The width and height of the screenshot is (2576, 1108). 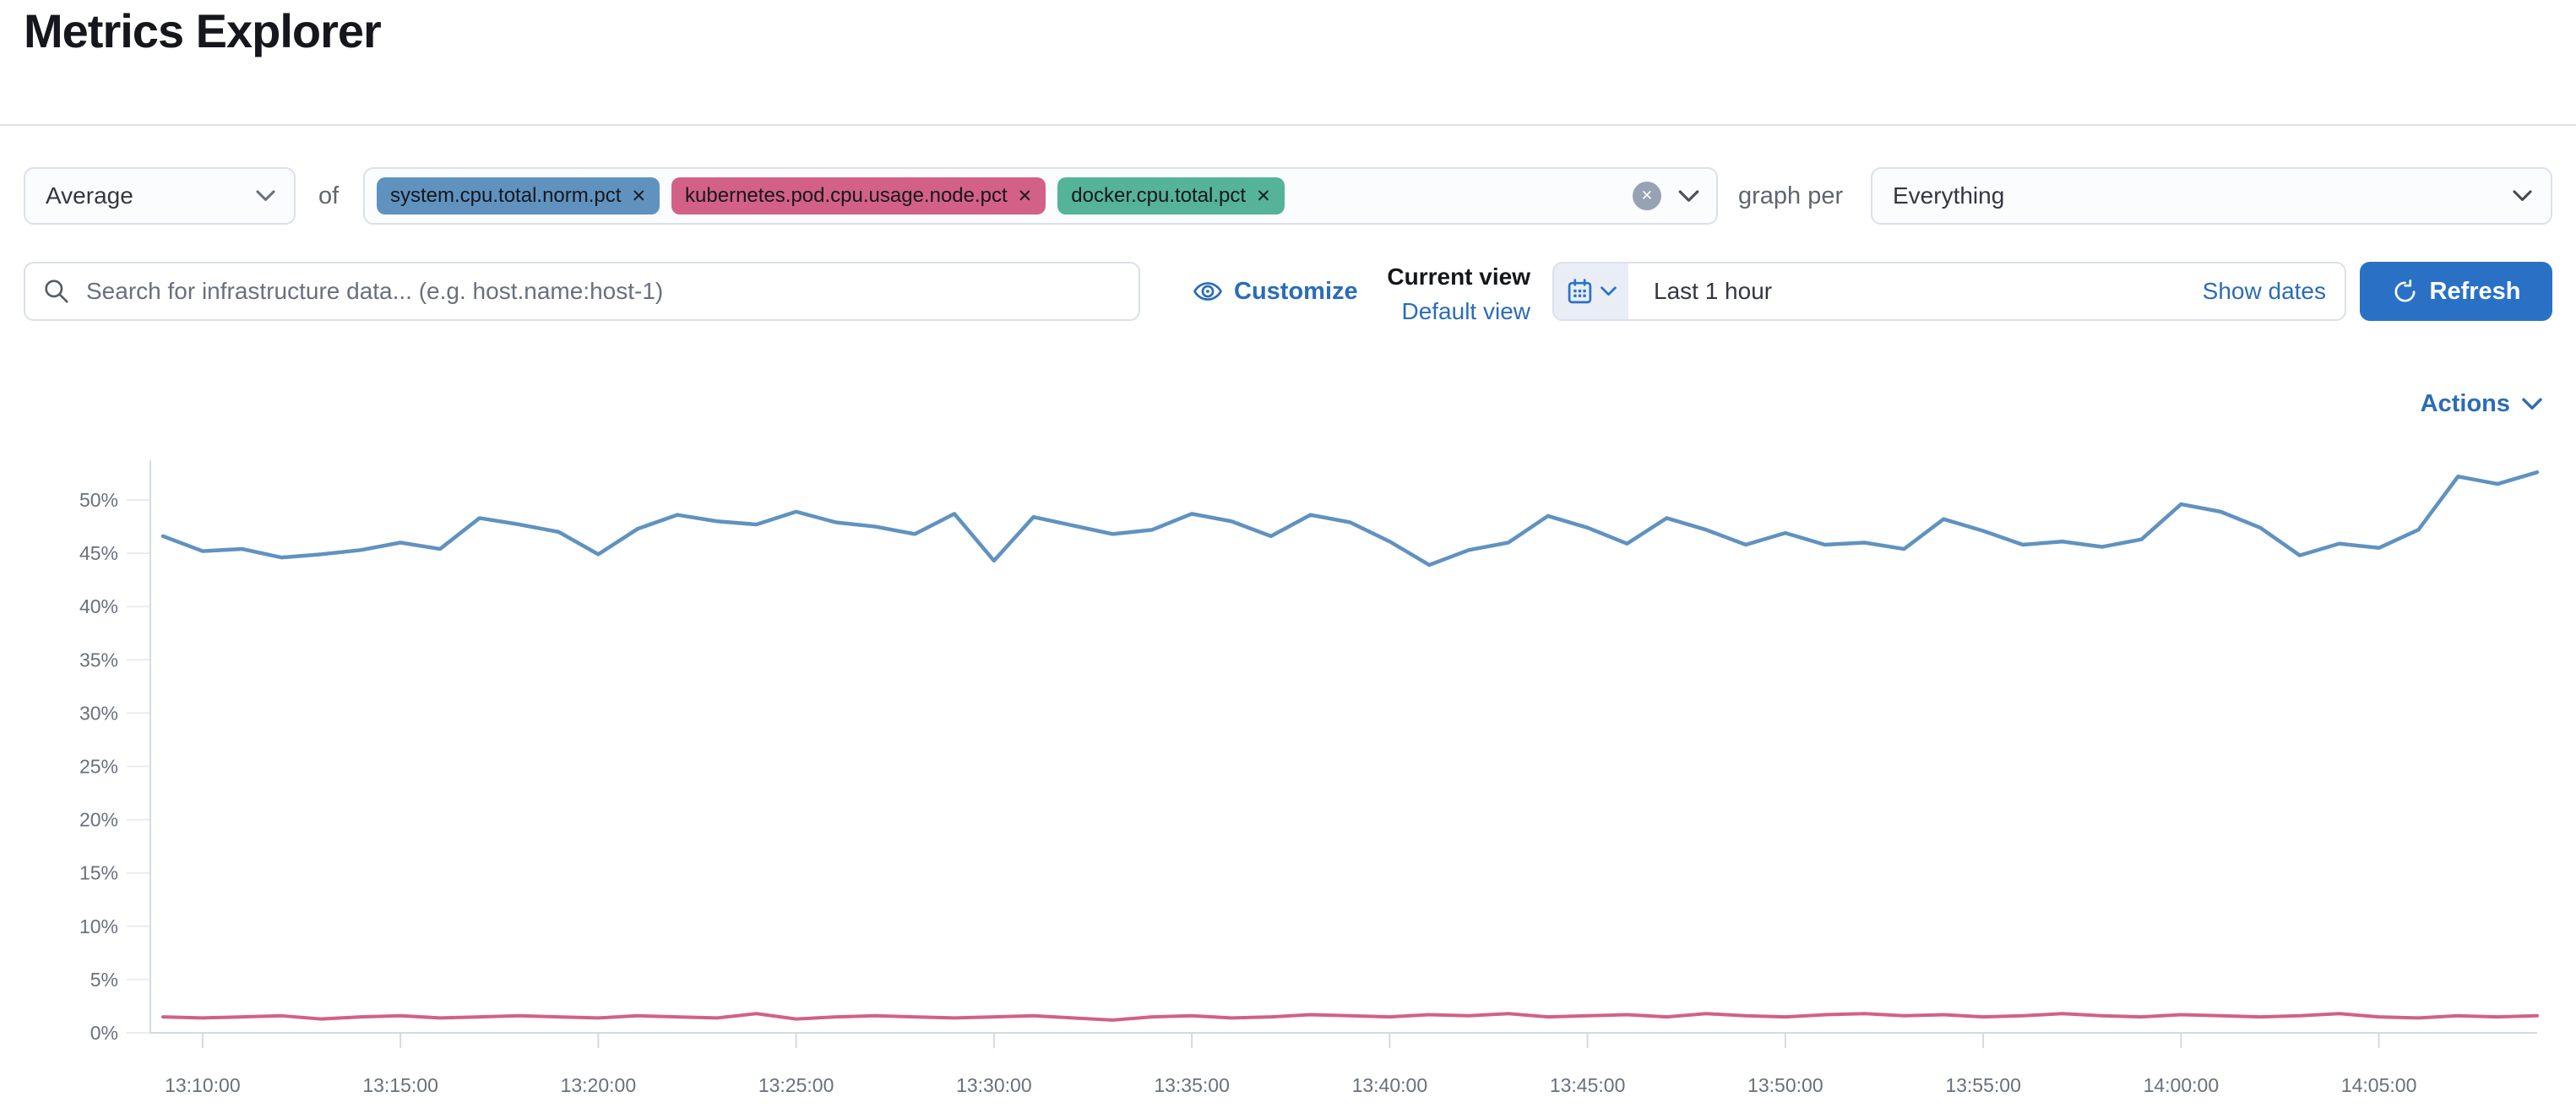 What do you see at coordinates (1983, 1085) in the screenshot?
I see `svg-text: 13:55:00` at bounding box center [1983, 1085].